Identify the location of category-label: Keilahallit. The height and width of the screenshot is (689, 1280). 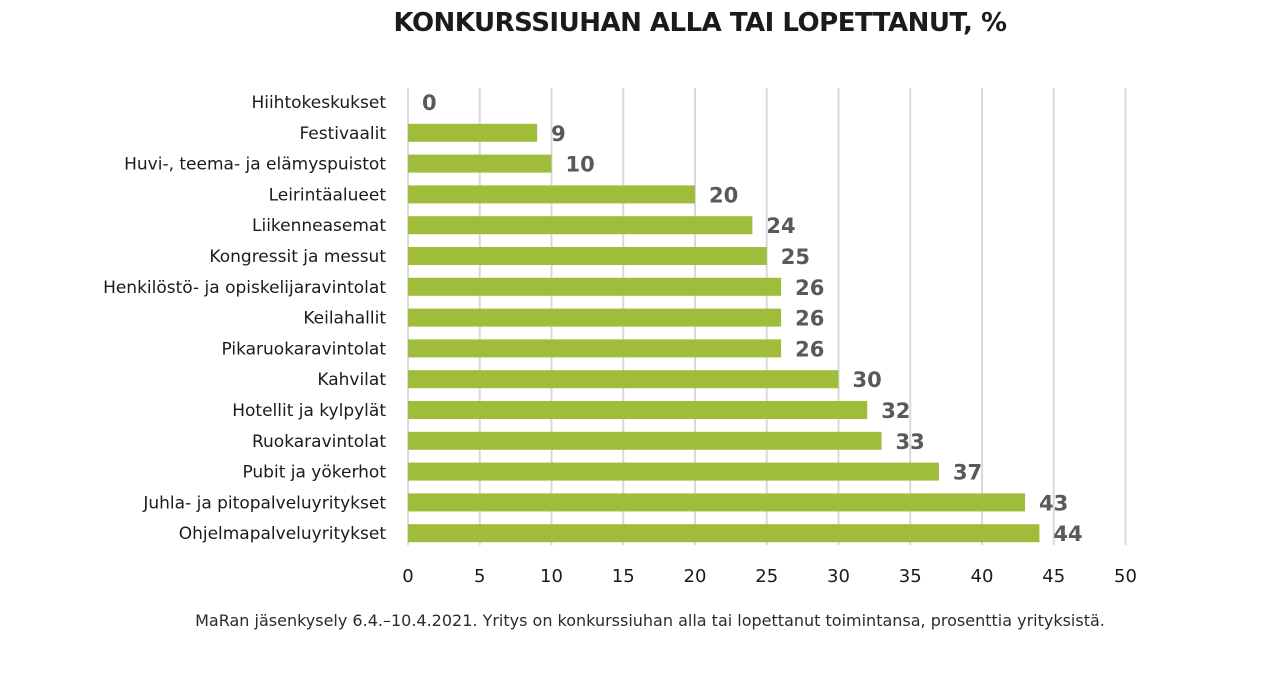
(344, 319).